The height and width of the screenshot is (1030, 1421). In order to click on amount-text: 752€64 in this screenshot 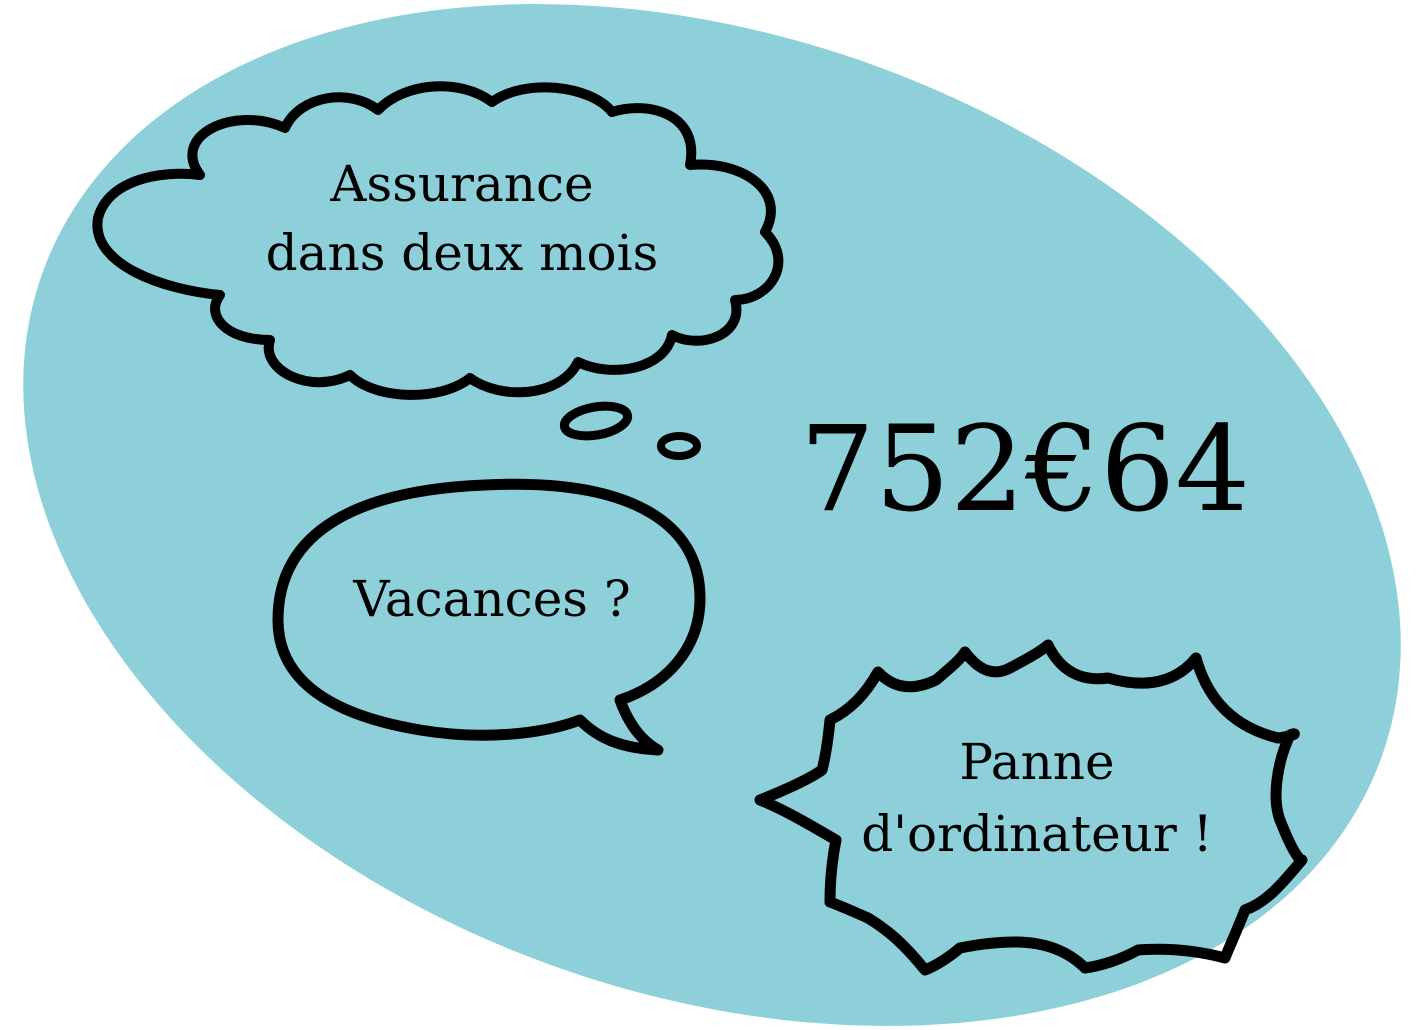, I will do `click(1025, 469)`.